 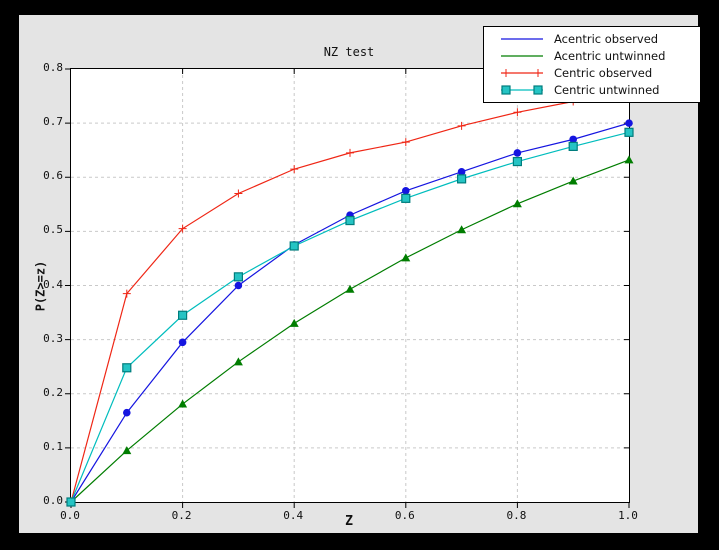 What do you see at coordinates (606, 38) in the screenshot?
I see `legend-label: Acentric observed` at bounding box center [606, 38].